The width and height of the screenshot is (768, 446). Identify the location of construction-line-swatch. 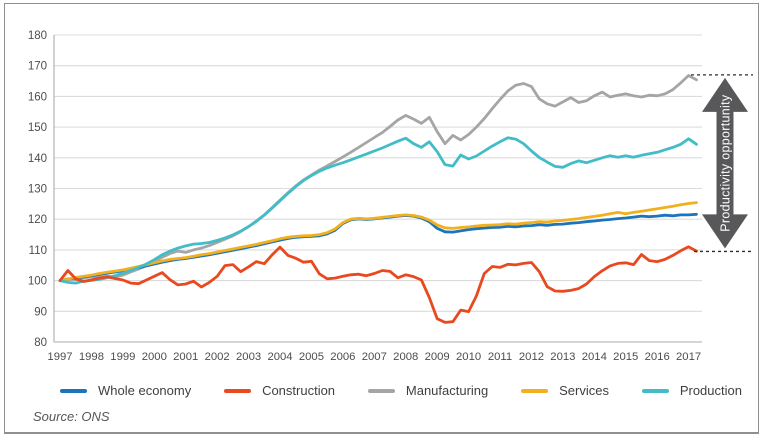
(238, 390).